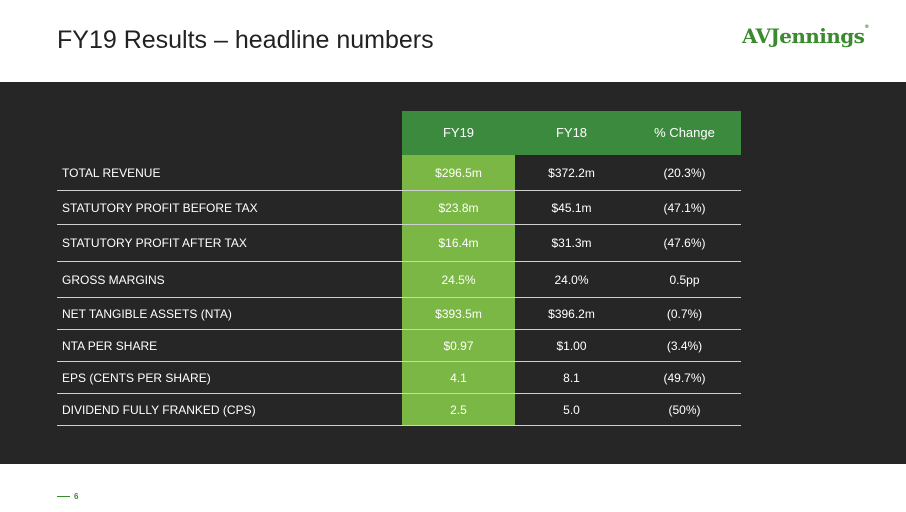 Image resolution: width=906 pixels, height=512 pixels. Describe the element at coordinates (63, 496) in the screenshot. I see `footer-rule` at that location.